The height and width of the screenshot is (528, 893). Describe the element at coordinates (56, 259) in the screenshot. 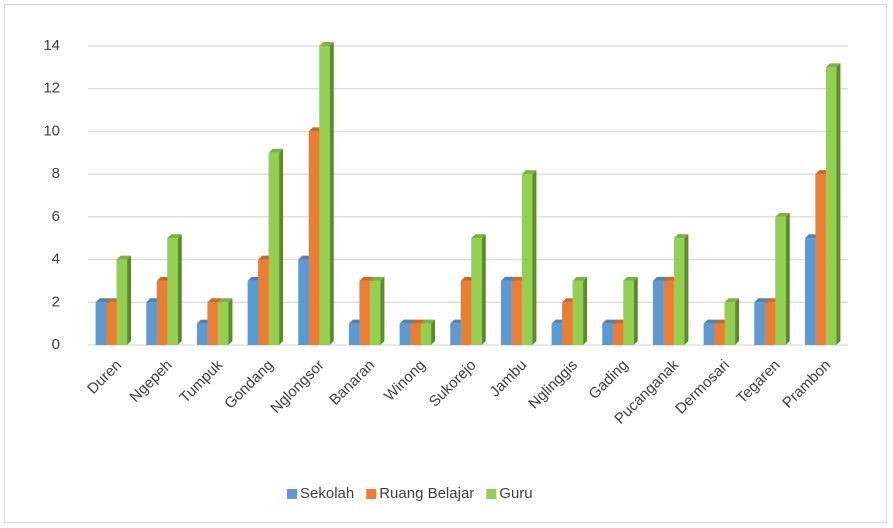

I see `y-tick-label: 4` at that location.